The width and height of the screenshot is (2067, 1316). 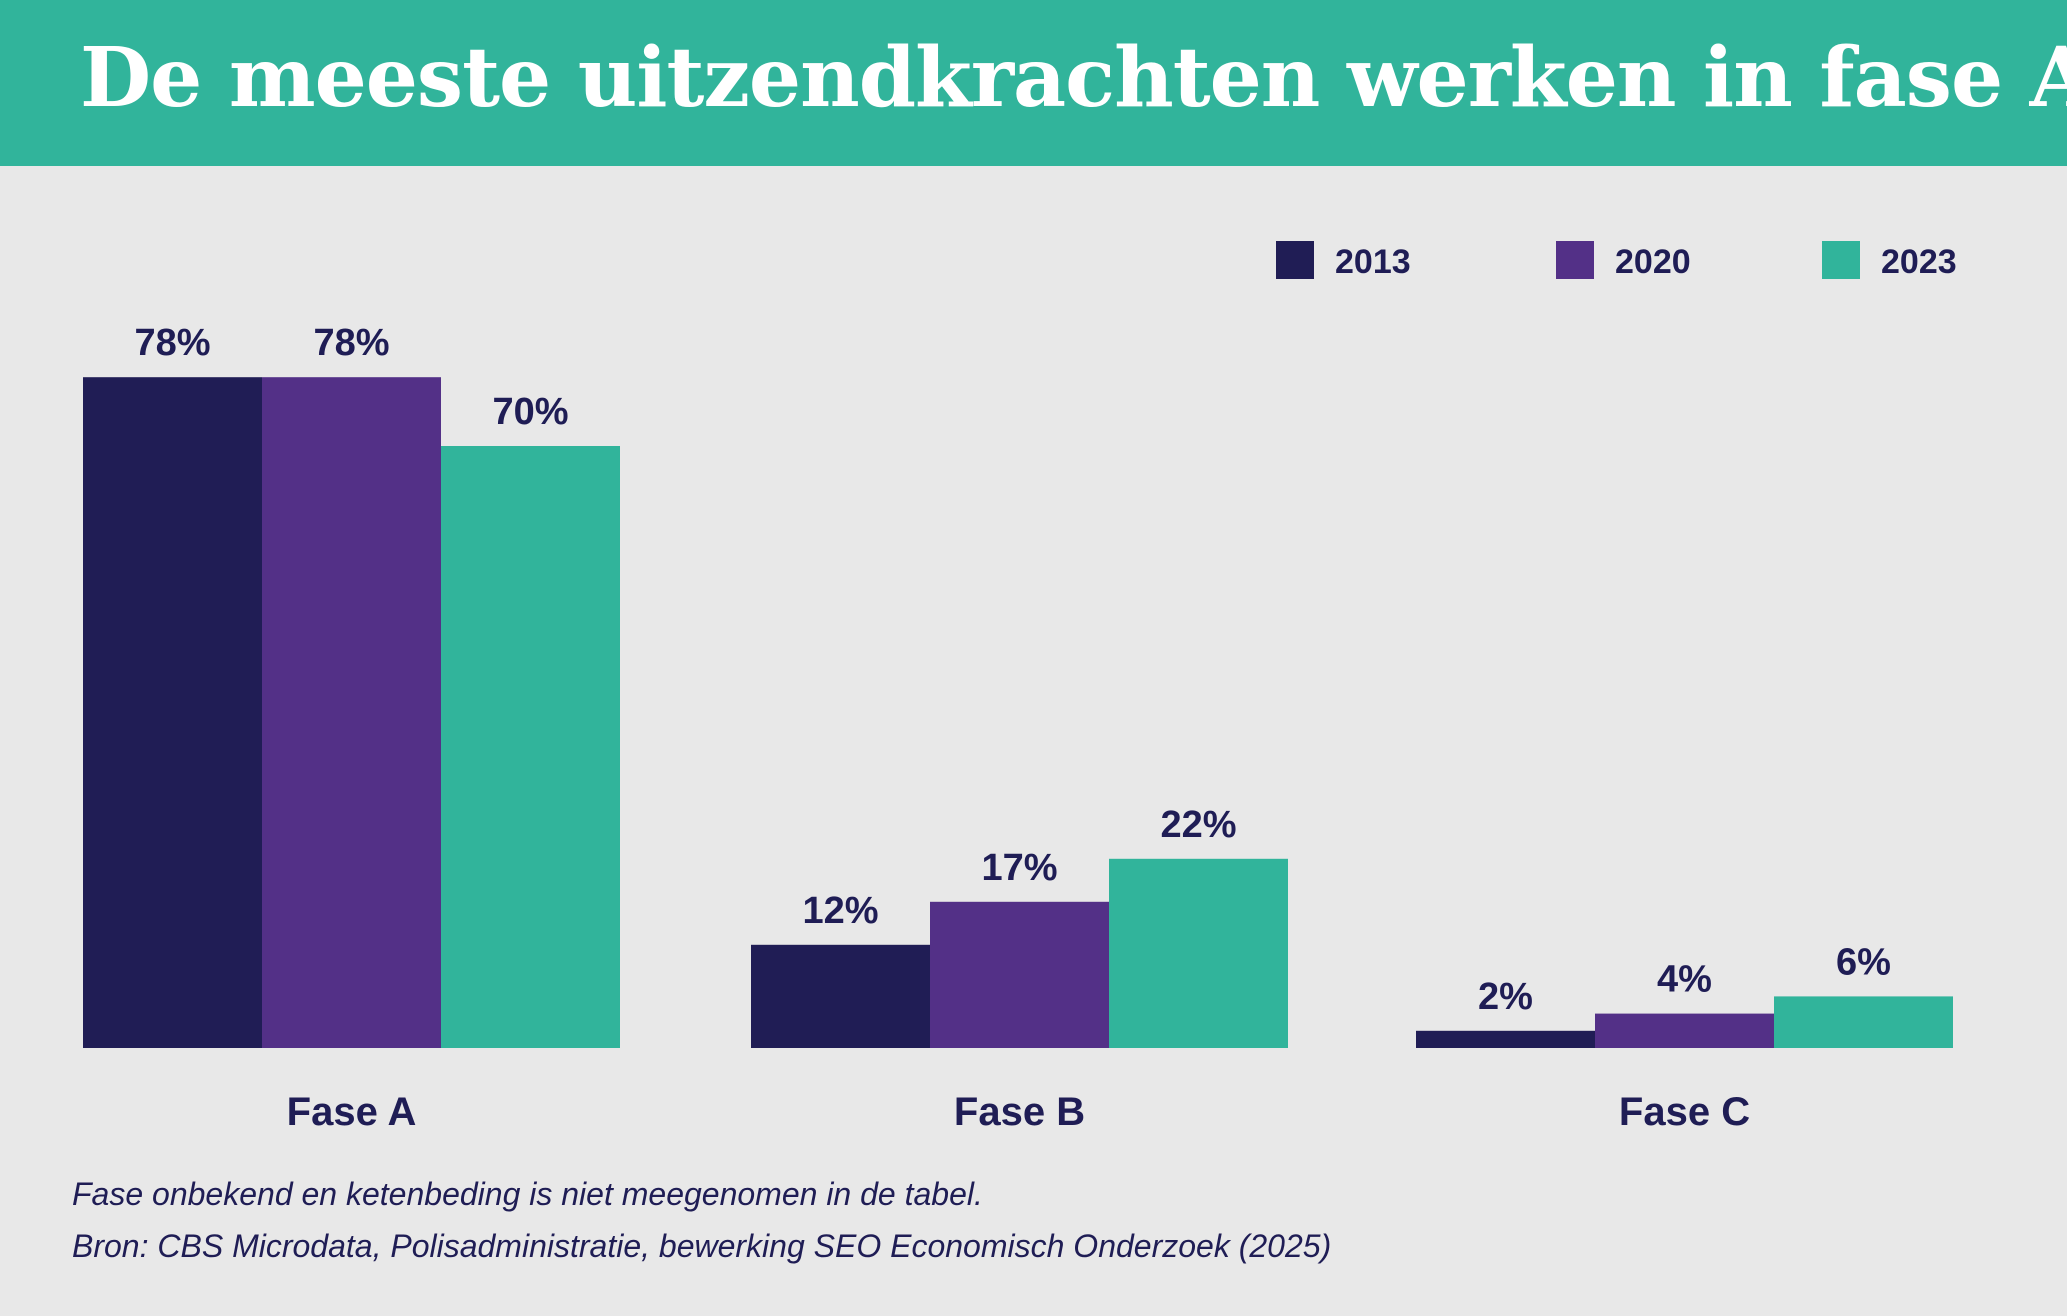 What do you see at coordinates (1373, 262) in the screenshot?
I see `legend-label-2013: 2013` at bounding box center [1373, 262].